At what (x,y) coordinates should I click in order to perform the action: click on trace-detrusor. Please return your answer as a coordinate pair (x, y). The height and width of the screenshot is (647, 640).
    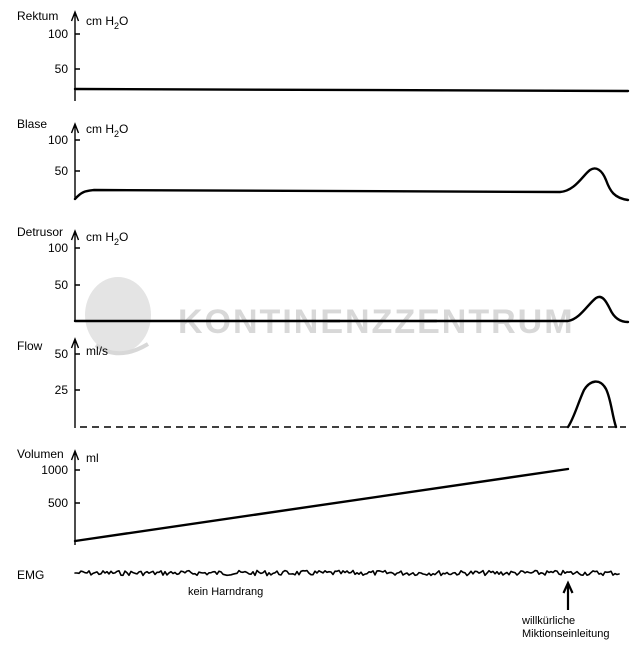
    Looking at the image, I should click on (351, 309).